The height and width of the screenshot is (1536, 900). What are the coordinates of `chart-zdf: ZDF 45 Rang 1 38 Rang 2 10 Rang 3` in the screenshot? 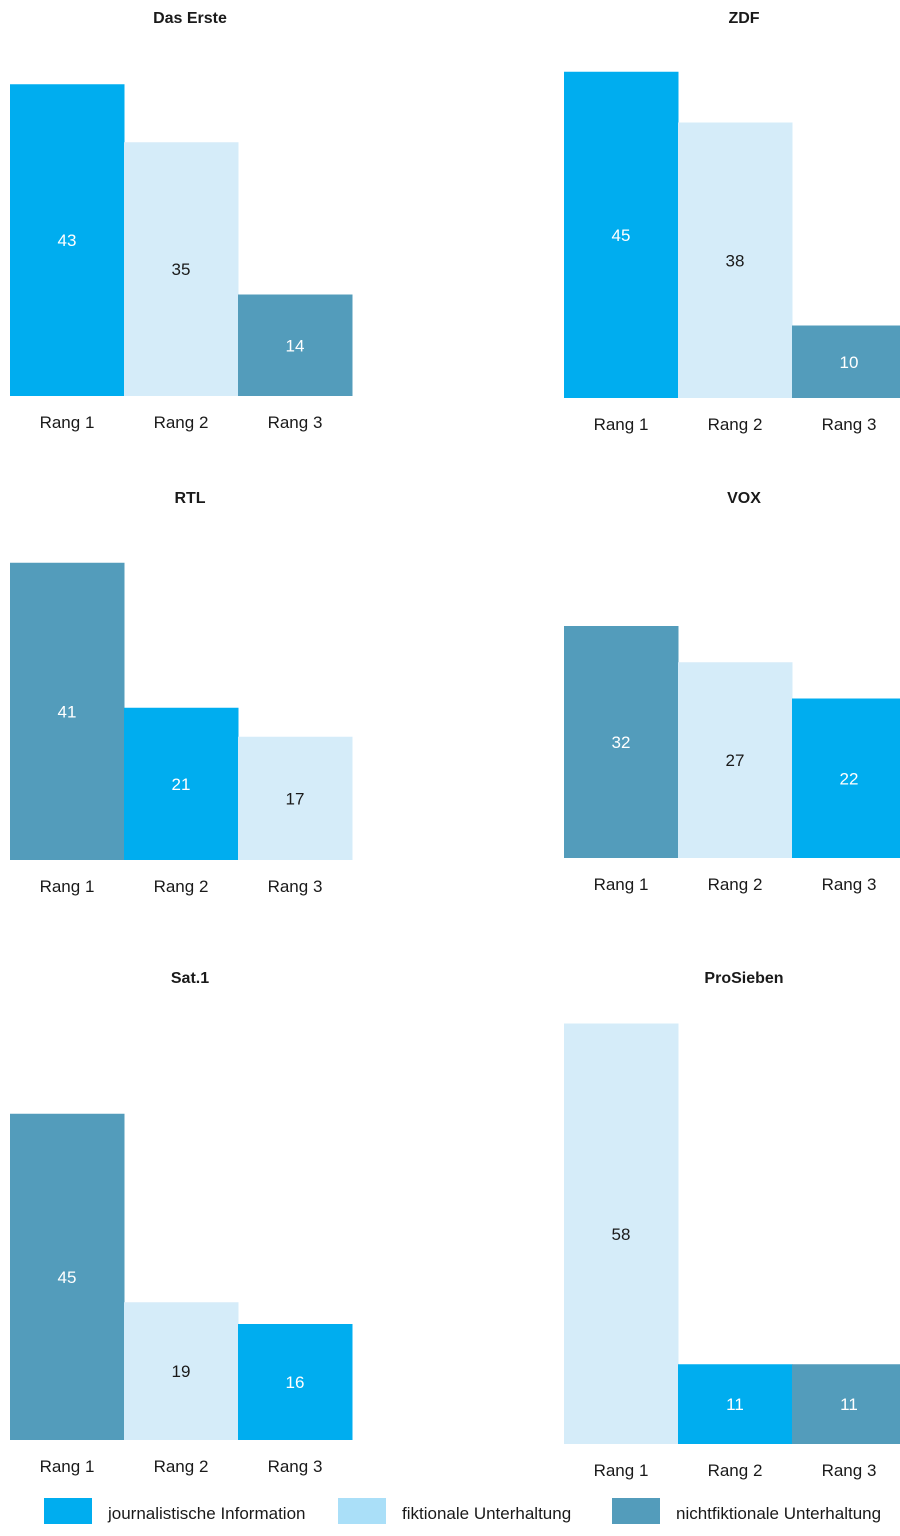 It's located at (732, 230).